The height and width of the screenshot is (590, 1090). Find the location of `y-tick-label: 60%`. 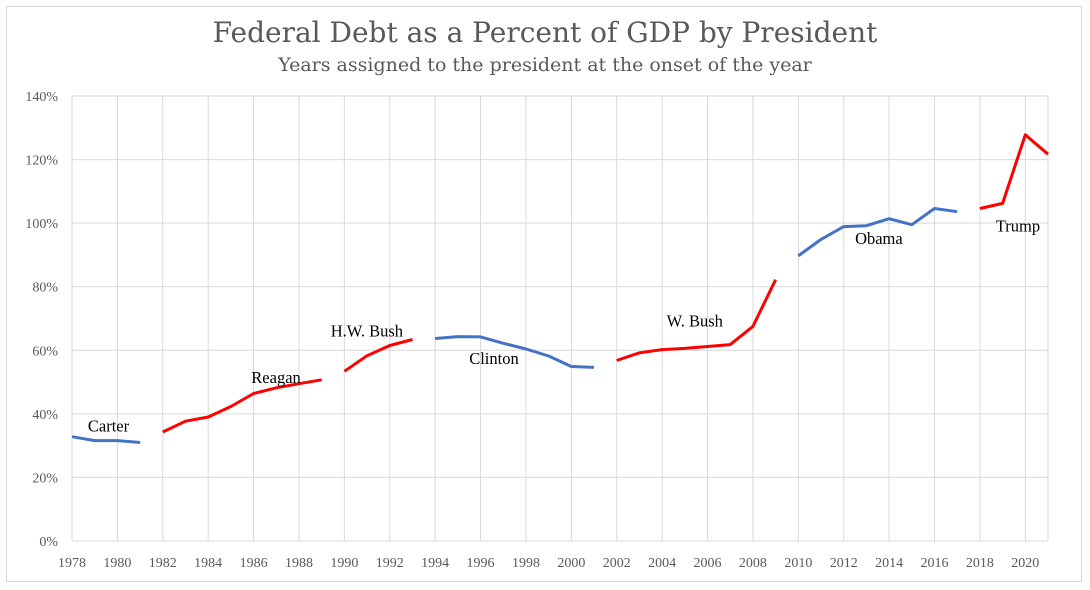

y-tick-label: 60% is located at coordinates (45, 351).